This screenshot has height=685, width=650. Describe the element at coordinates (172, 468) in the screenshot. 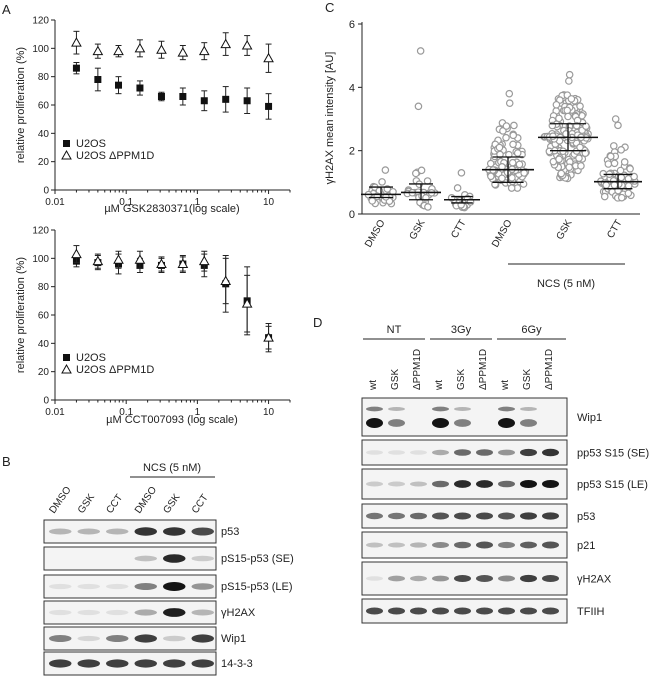

I see `group-label: NCS (5 nM)` at that location.